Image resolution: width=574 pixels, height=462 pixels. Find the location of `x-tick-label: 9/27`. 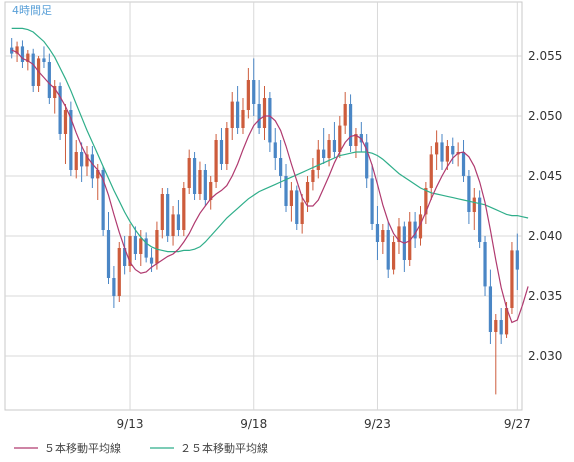

x-tick-label: 9/27 is located at coordinates (517, 424).